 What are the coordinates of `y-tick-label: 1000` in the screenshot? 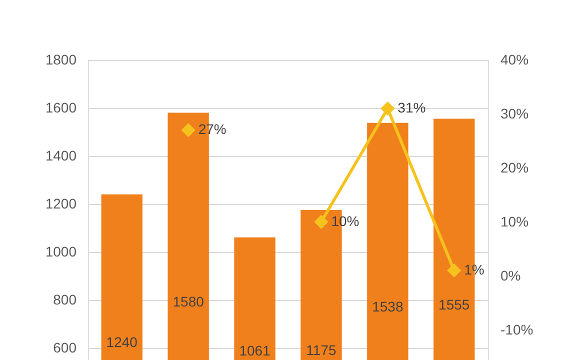 It's located at (61, 252).